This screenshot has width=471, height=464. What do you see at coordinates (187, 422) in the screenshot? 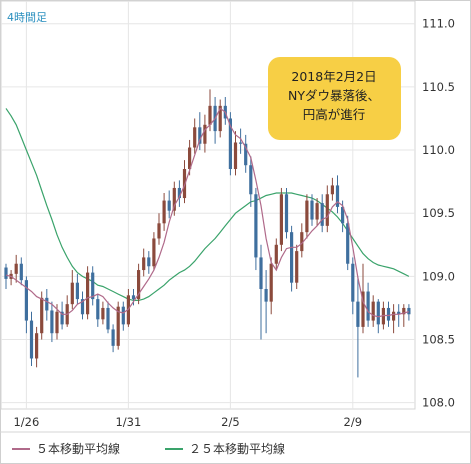
I see `x-axis: 1/26 1/31 2/5 2/9` at bounding box center [187, 422].